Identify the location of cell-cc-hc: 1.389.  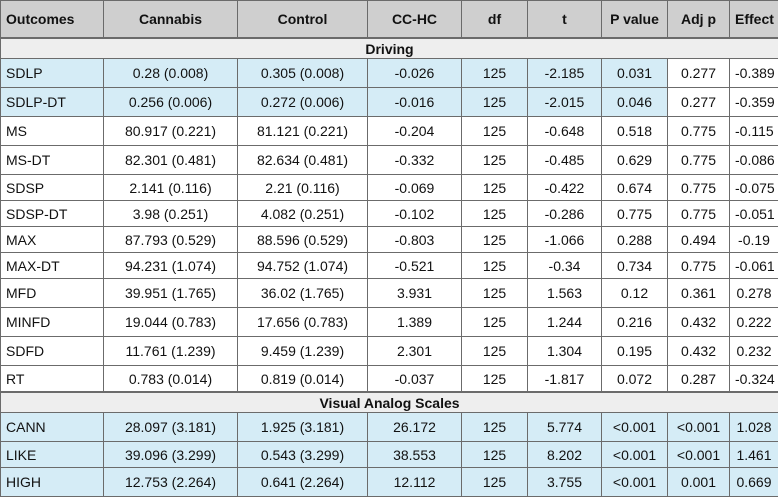
(415, 322).